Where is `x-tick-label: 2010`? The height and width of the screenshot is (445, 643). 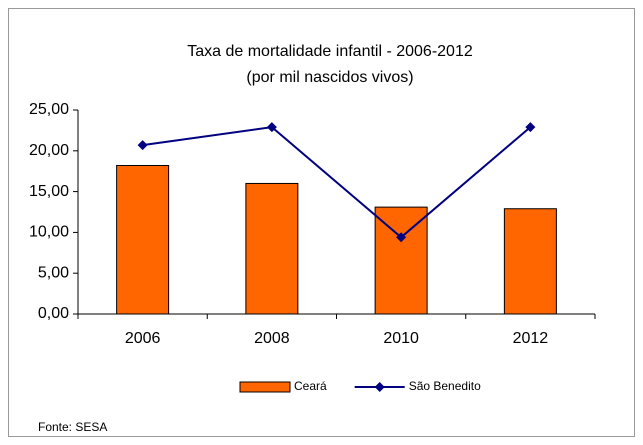 x-tick-label: 2010 is located at coordinates (401, 338).